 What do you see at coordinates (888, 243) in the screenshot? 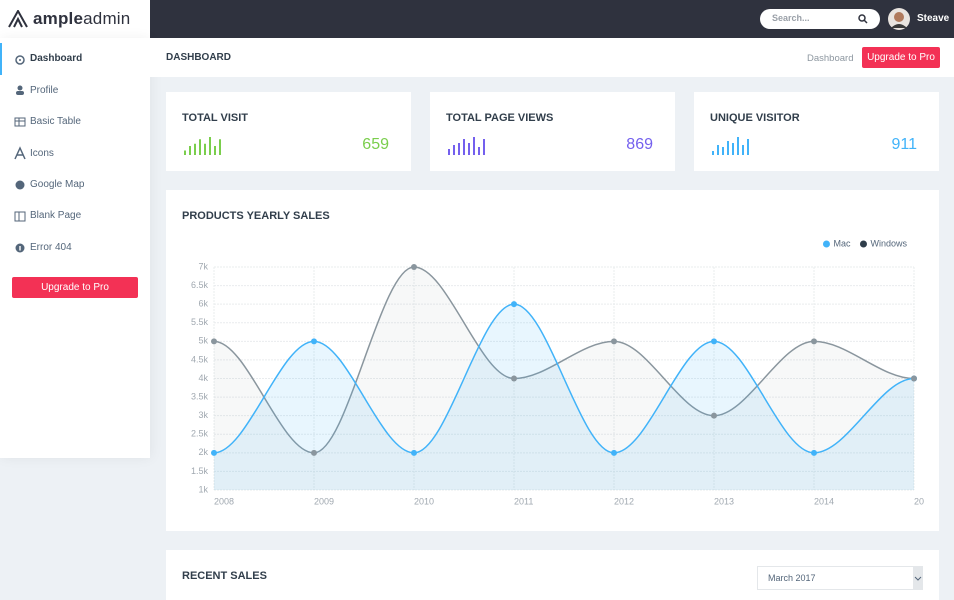
I see `legend-label: Windows` at bounding box center [888, 243].